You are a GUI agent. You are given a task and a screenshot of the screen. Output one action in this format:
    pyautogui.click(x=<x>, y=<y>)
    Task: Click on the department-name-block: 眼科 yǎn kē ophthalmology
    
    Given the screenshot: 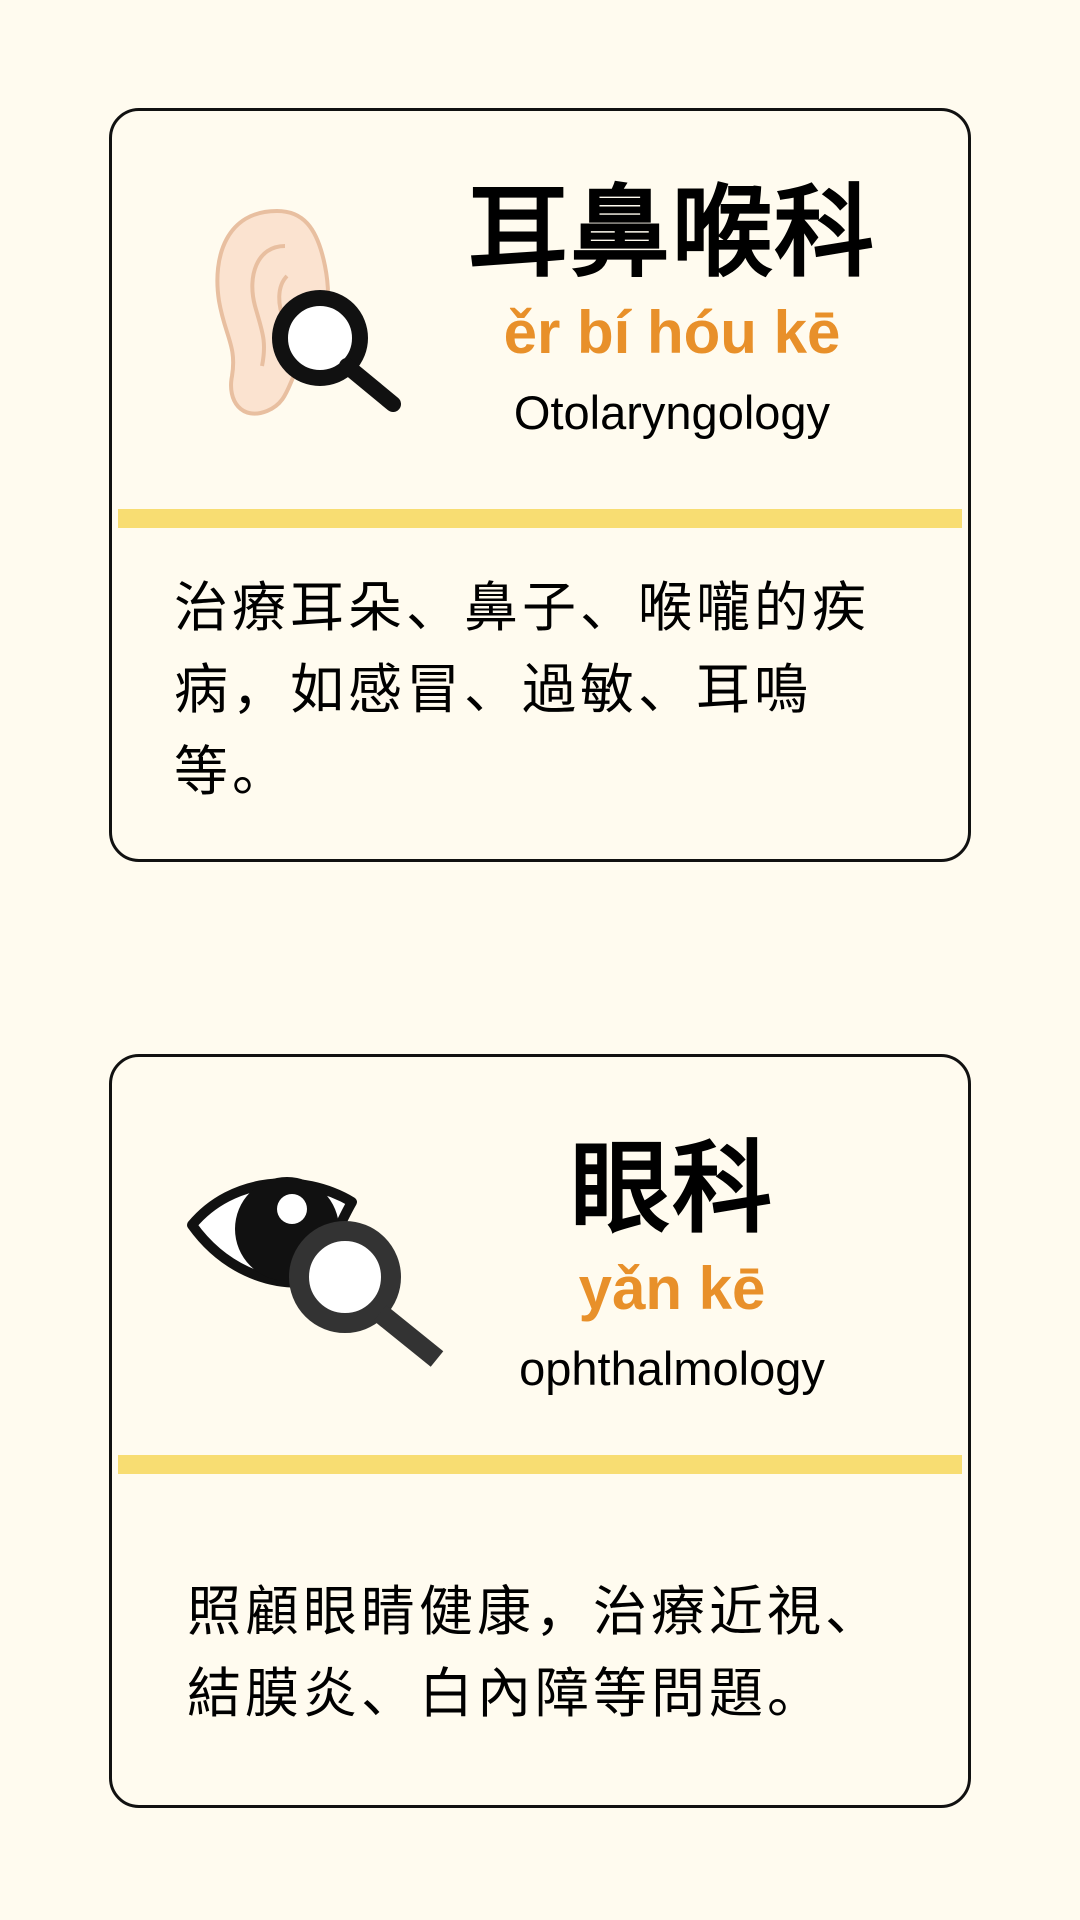 What is the action you would take?
    pyautogui.click(x=672, y=1266)
    